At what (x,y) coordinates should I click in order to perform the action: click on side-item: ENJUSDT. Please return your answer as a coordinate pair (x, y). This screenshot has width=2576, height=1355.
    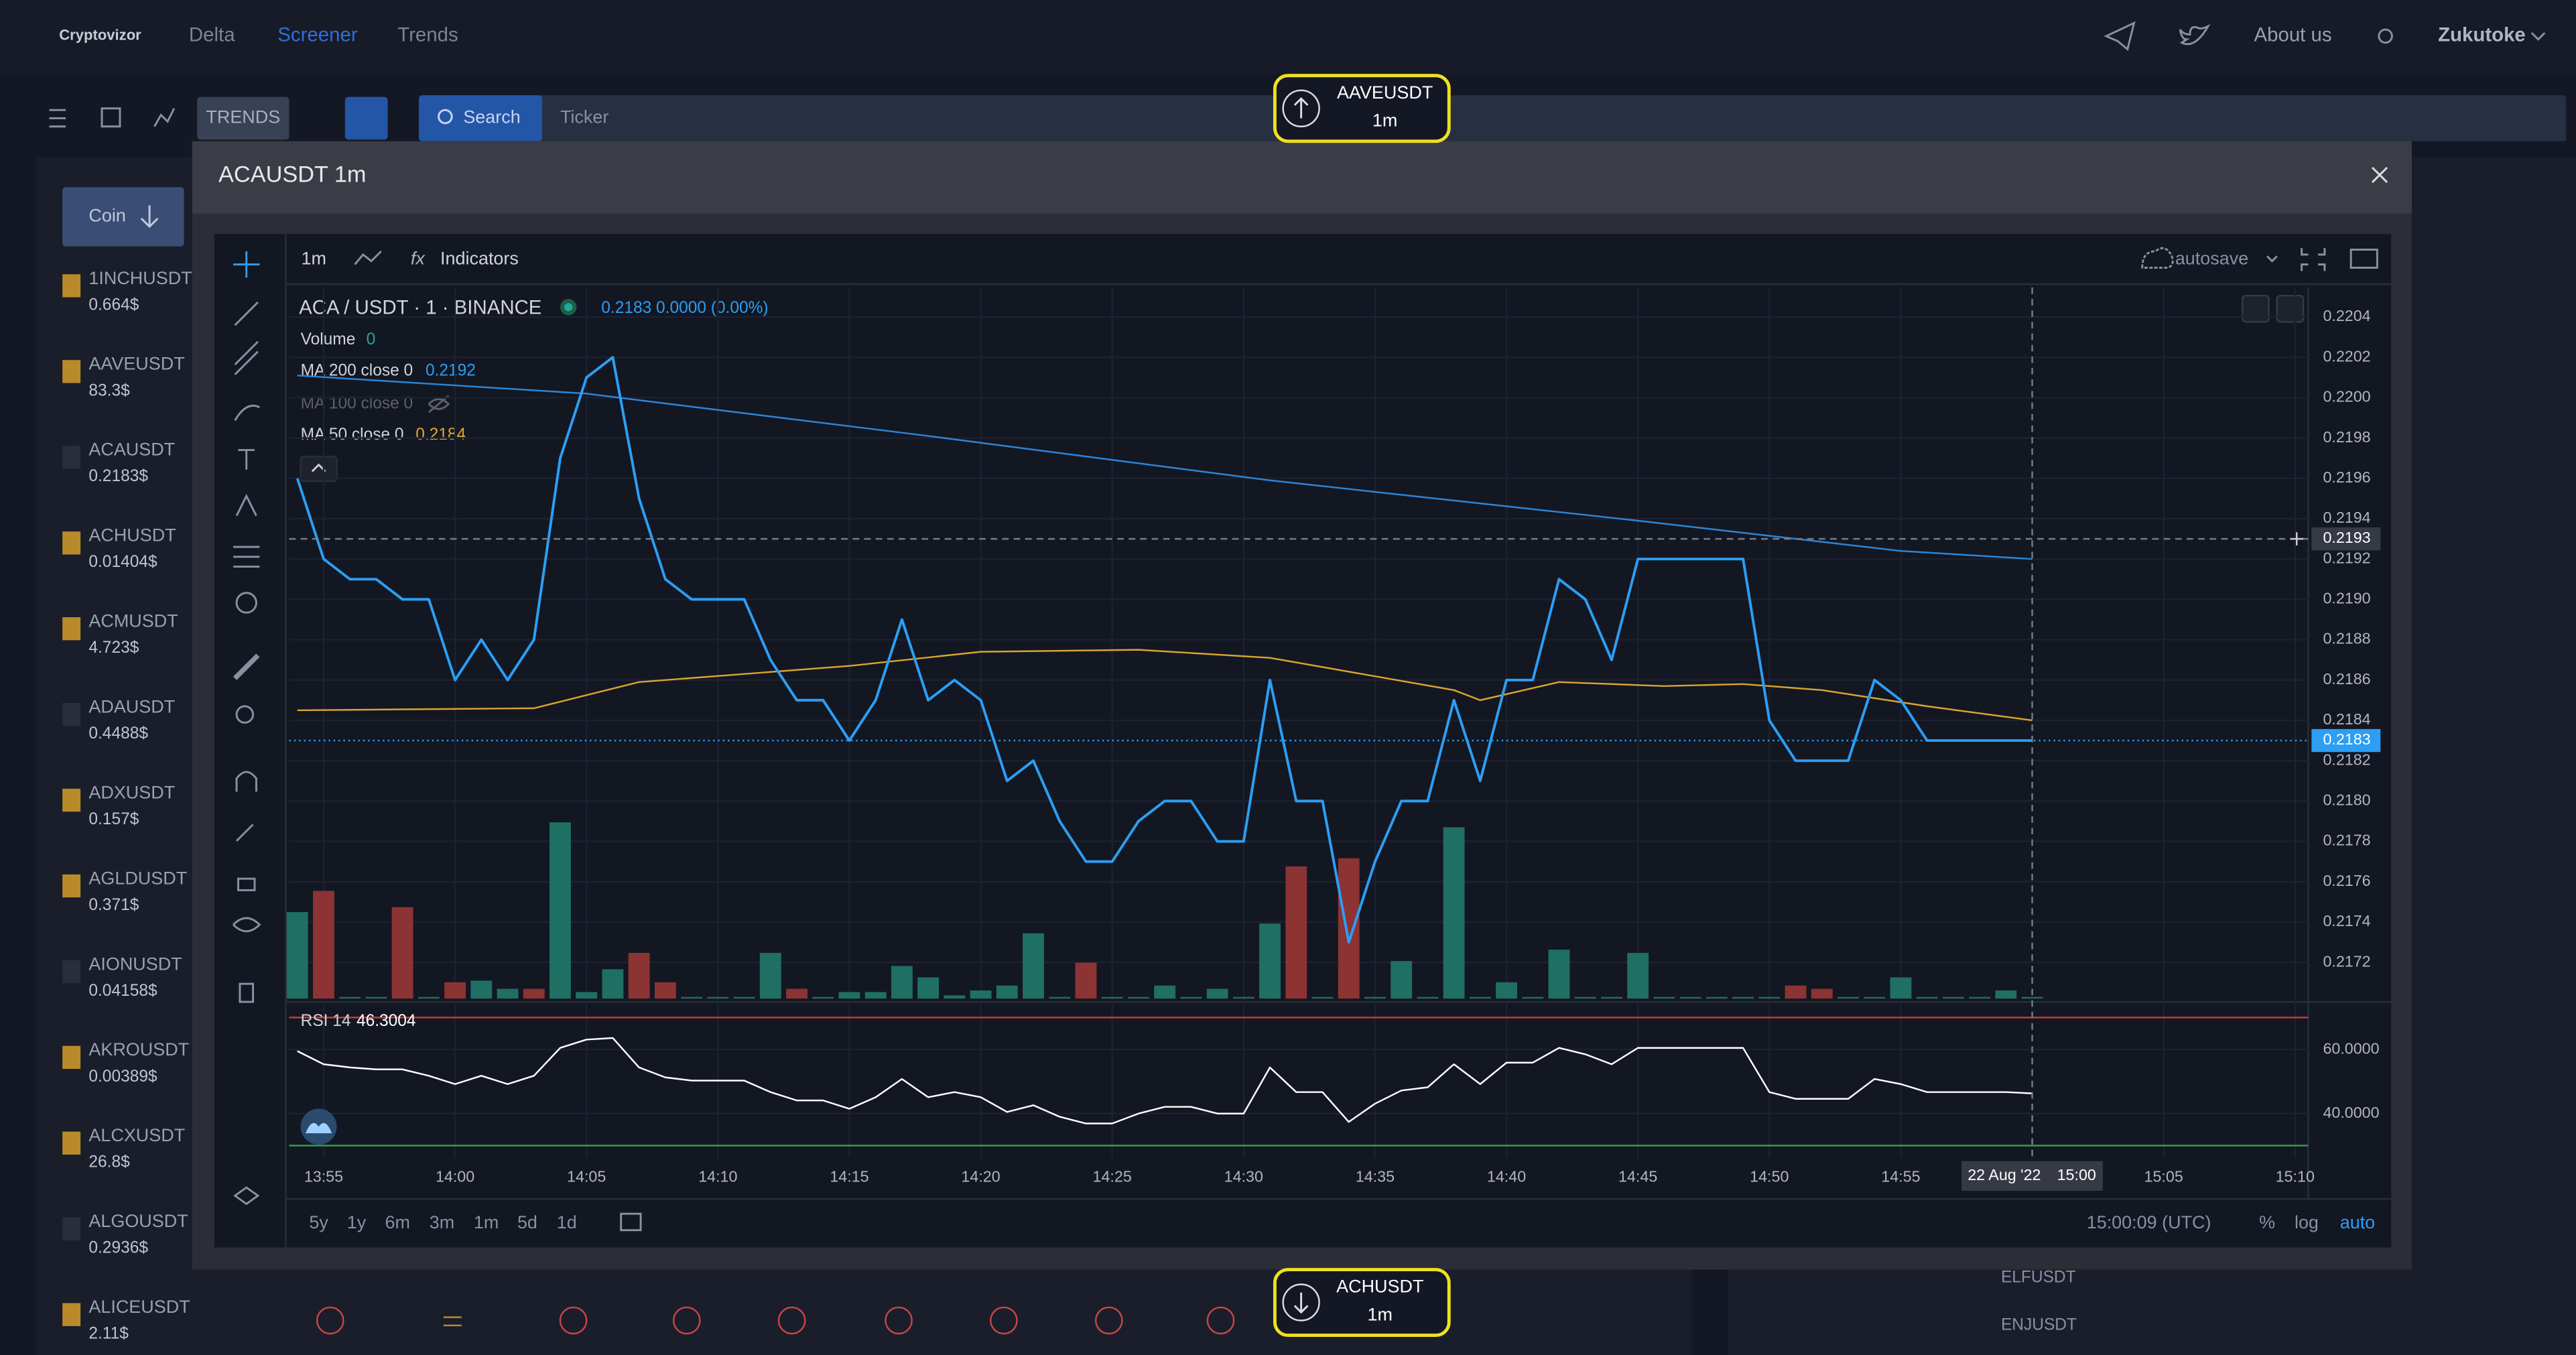
    Looking at the image, I should click on (2039, 1324).